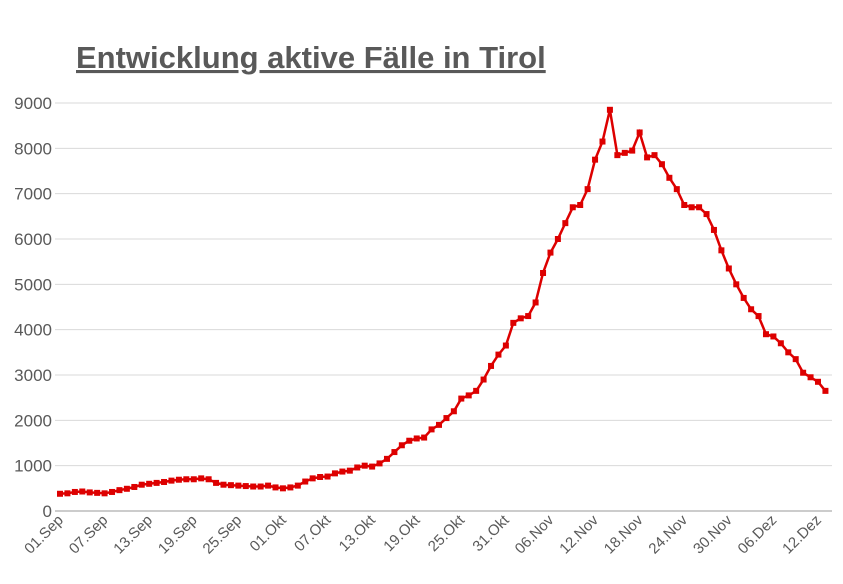 The image size is (843, 584). What do you see at coordinates (47, 511) in the screenshot?
I see `y-tick-label: 0` at bounding box center [47, 511].